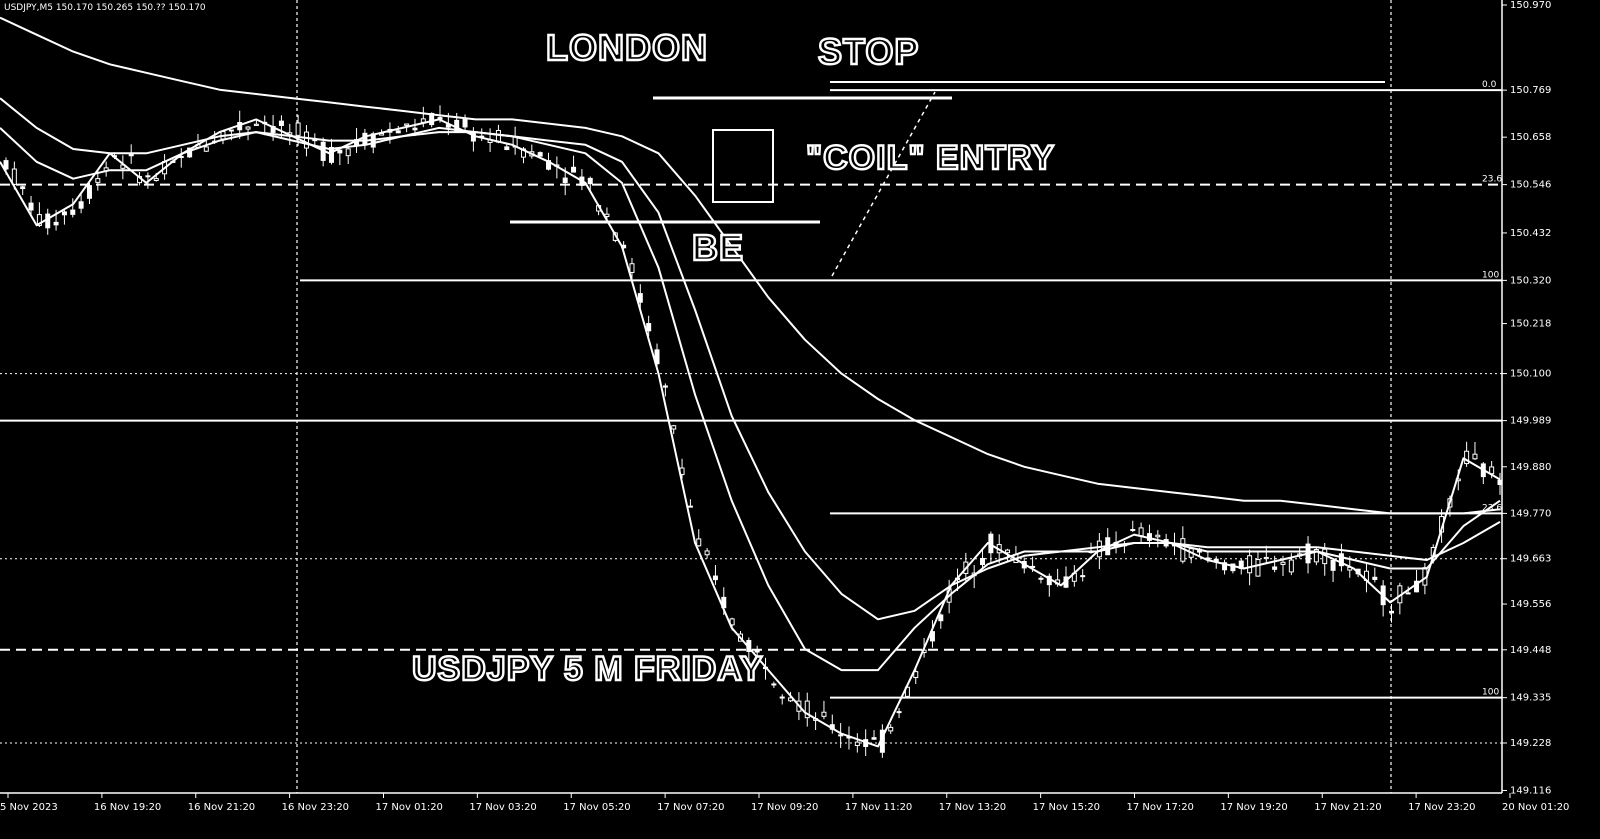 Image resolution: width=1600 pixels, height=839 pixels. Describe the element at coordinates (127, 807) in the screenshot. I see `x-tick-label: 16 Nov 19:20` at that location.